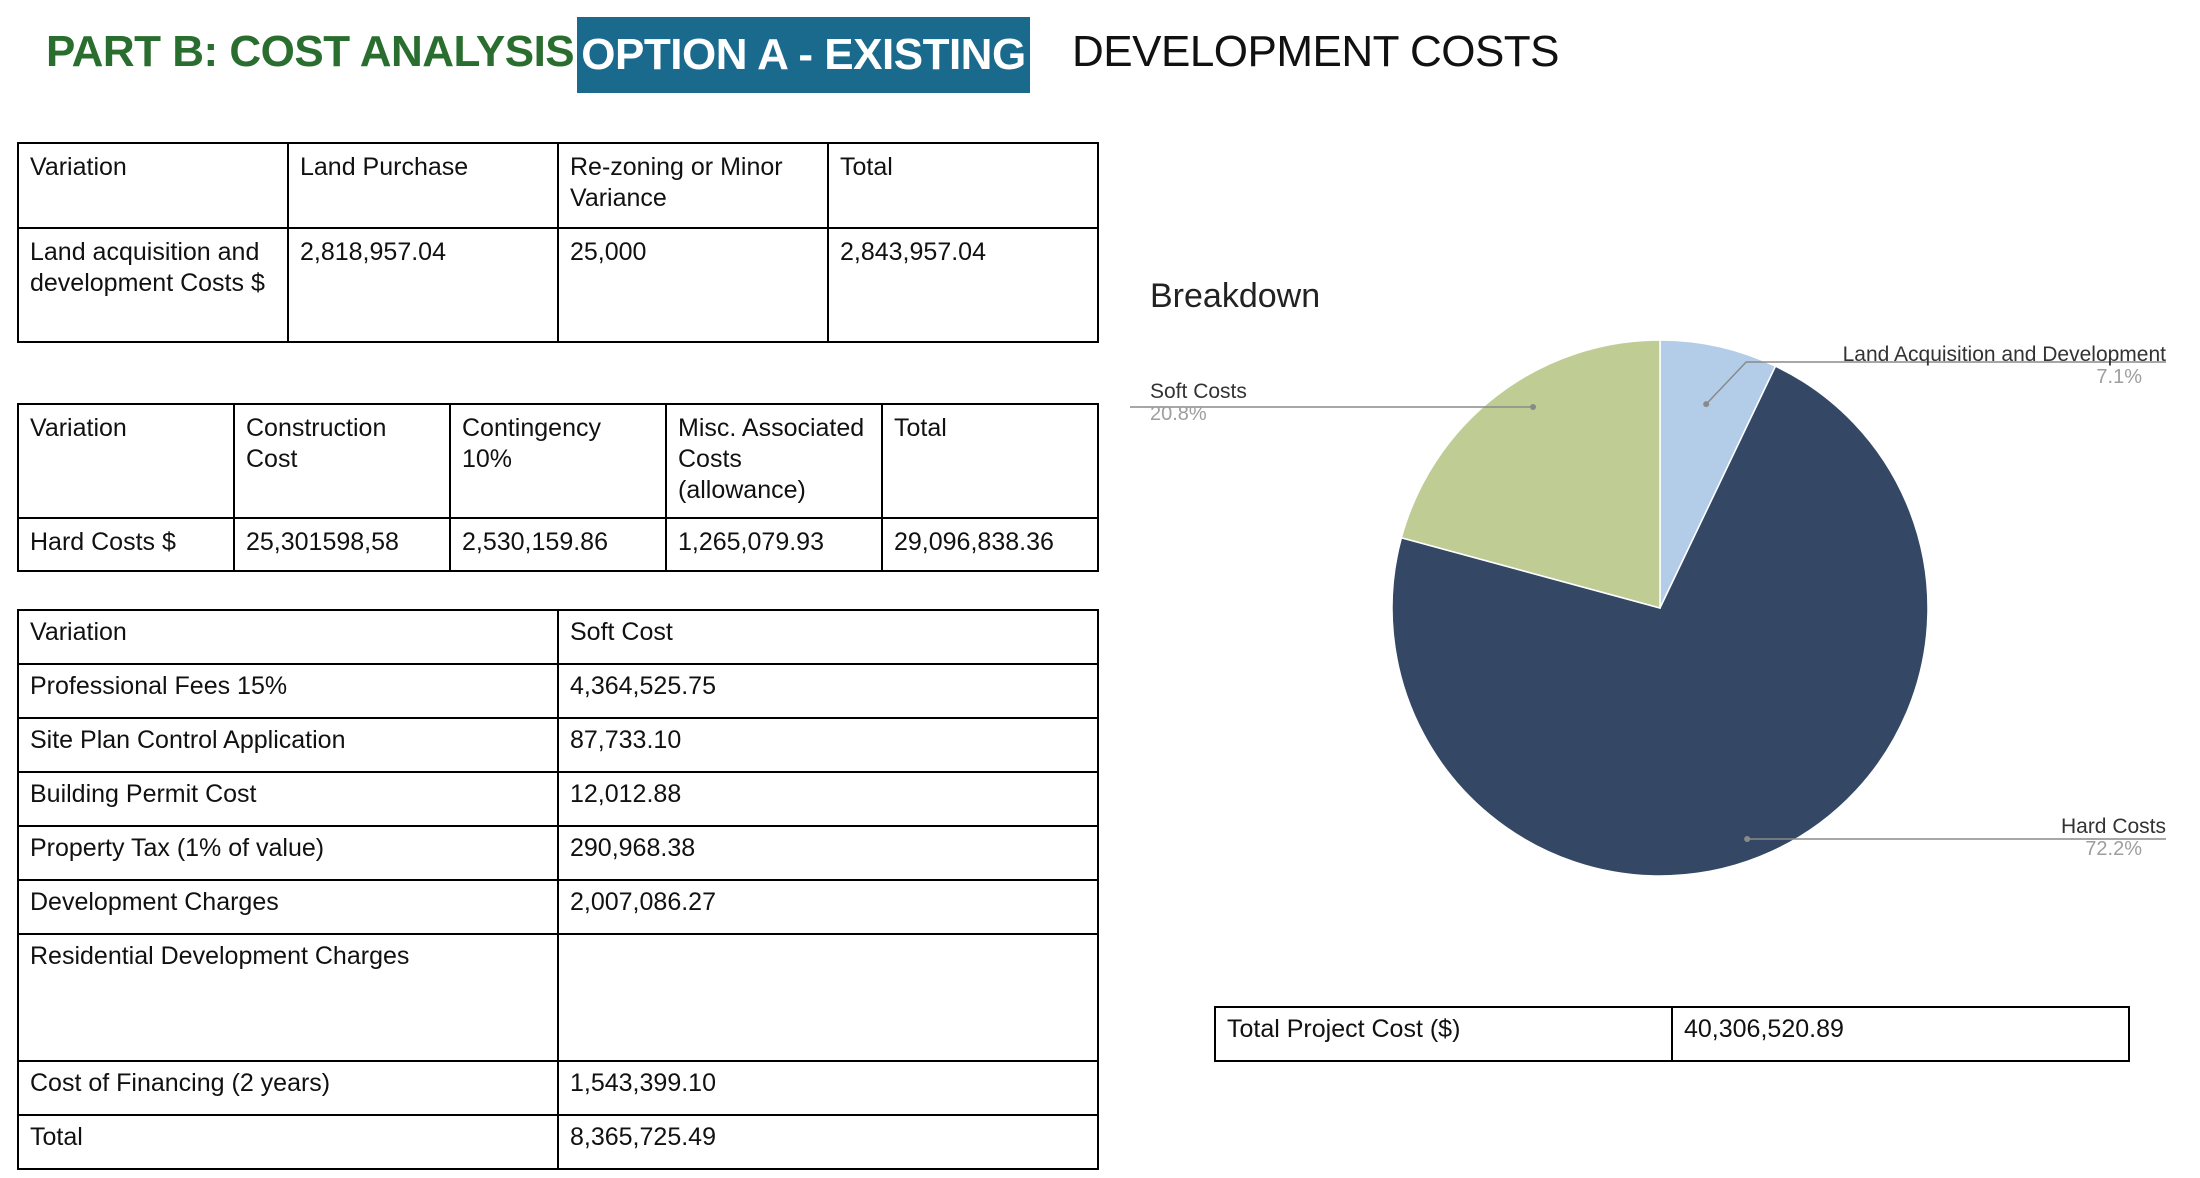 The height and width of the screenshot is (1178, 2200). Describe the element at coordinates (693, 285) in the screenshot. I see `table-cell: 25,000` at that location.